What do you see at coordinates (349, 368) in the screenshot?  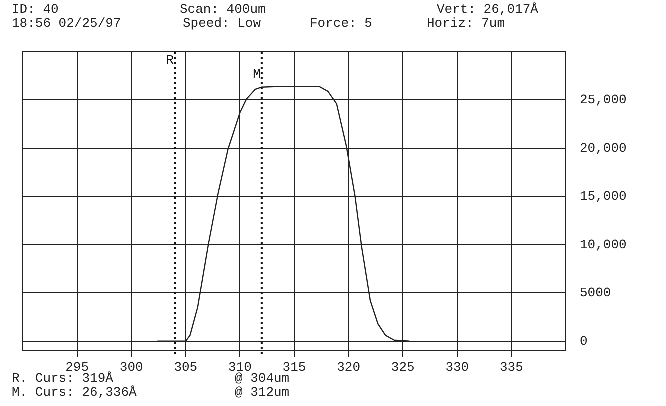 I see `x-tick-label: 320` at bounding box center [349, 368].